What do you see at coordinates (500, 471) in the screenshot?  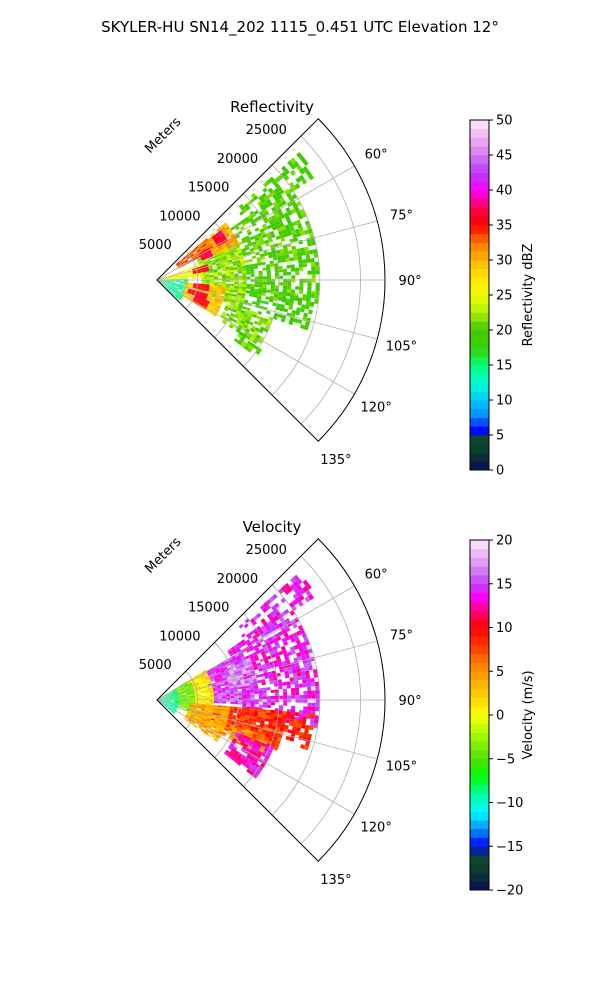 I see `colorbar-tick-label: 0` at bounding box center [500, 471].